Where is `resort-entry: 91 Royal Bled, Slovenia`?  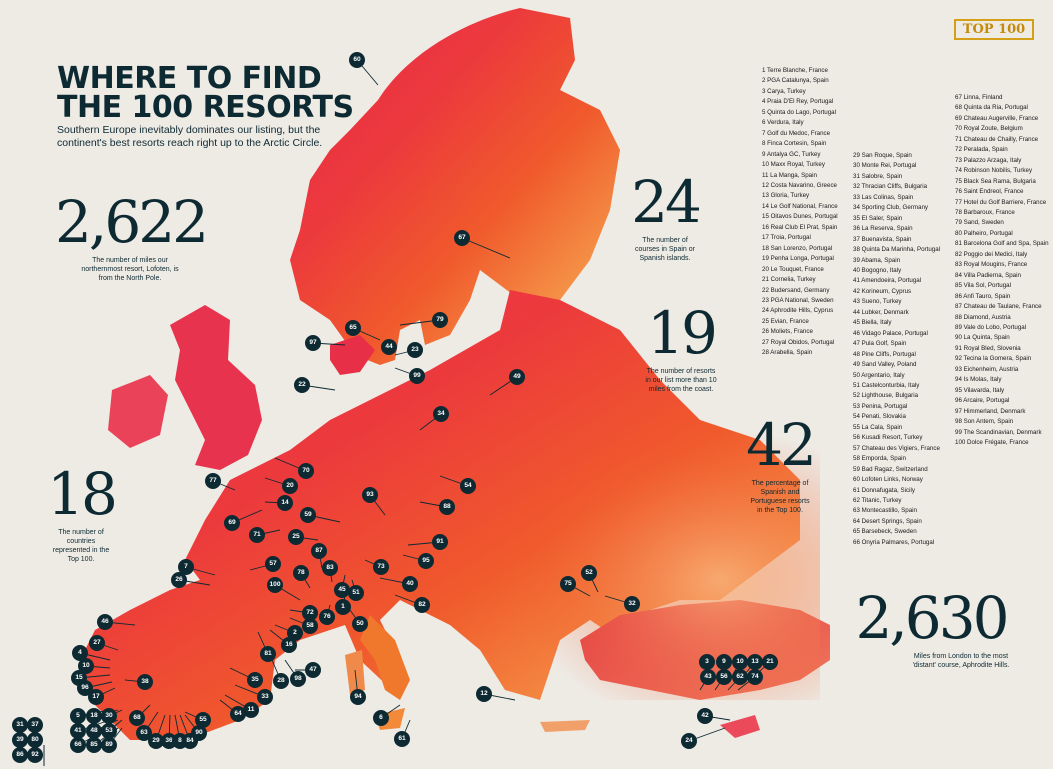 resort-entry: 91 Royal Bled, Slovenia is located at coordinates (988, 348).